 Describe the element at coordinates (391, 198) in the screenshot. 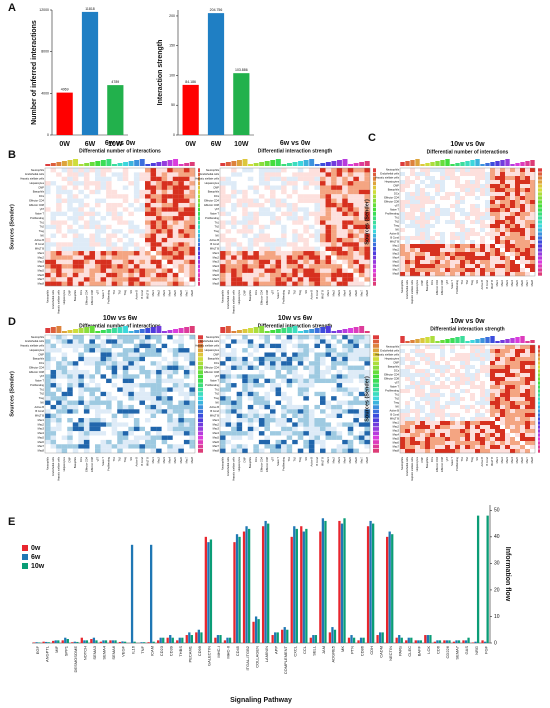

I see `row-label: Effector CD4` at that location.